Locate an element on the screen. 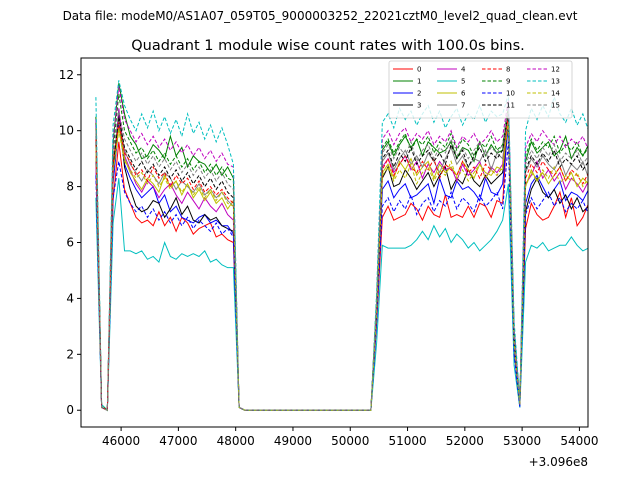  y-tick-label: 2 is located at coordinates (70, 354).